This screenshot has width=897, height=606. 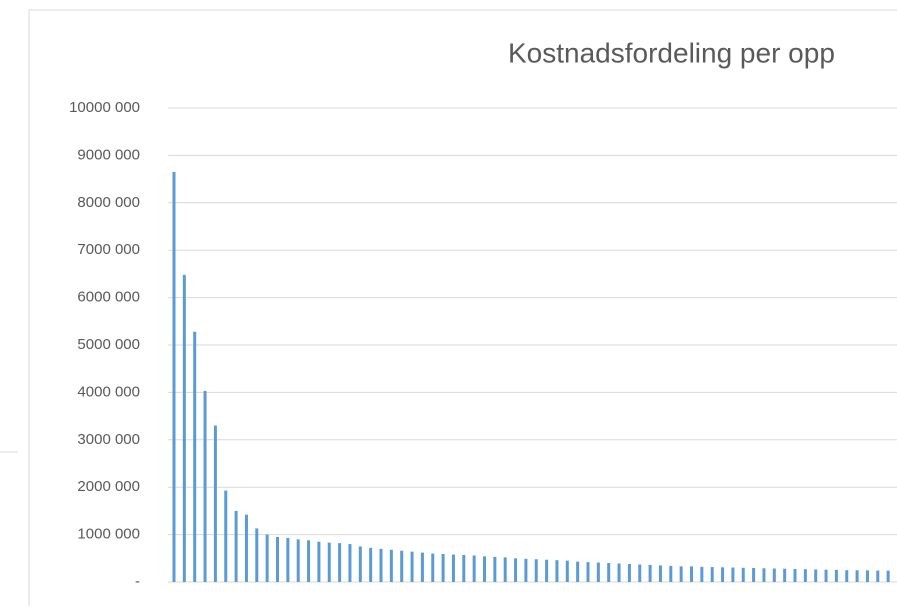 What do you see at coordinates (108, 344) in the screenshot?
I see `y-tick-label: 5000 000` at bounding box center [108, 344].